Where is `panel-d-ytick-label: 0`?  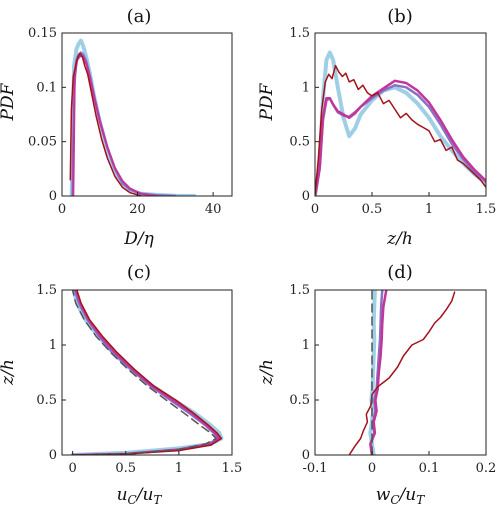
panel-d-ytick-label: 0 is located at coordinates (306, 455).